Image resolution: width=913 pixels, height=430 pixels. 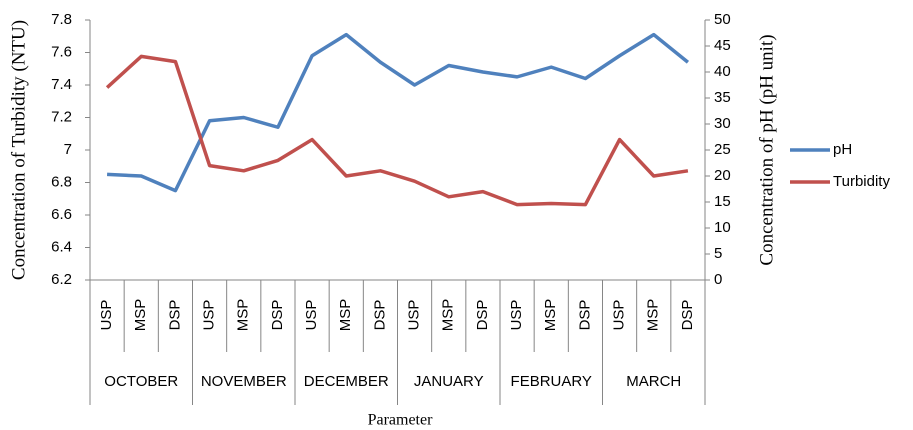 What do you see at coordinates (141, 381) in the screenshot?
I see `group-label: OCTOBER` at bounding box center [141, 381].